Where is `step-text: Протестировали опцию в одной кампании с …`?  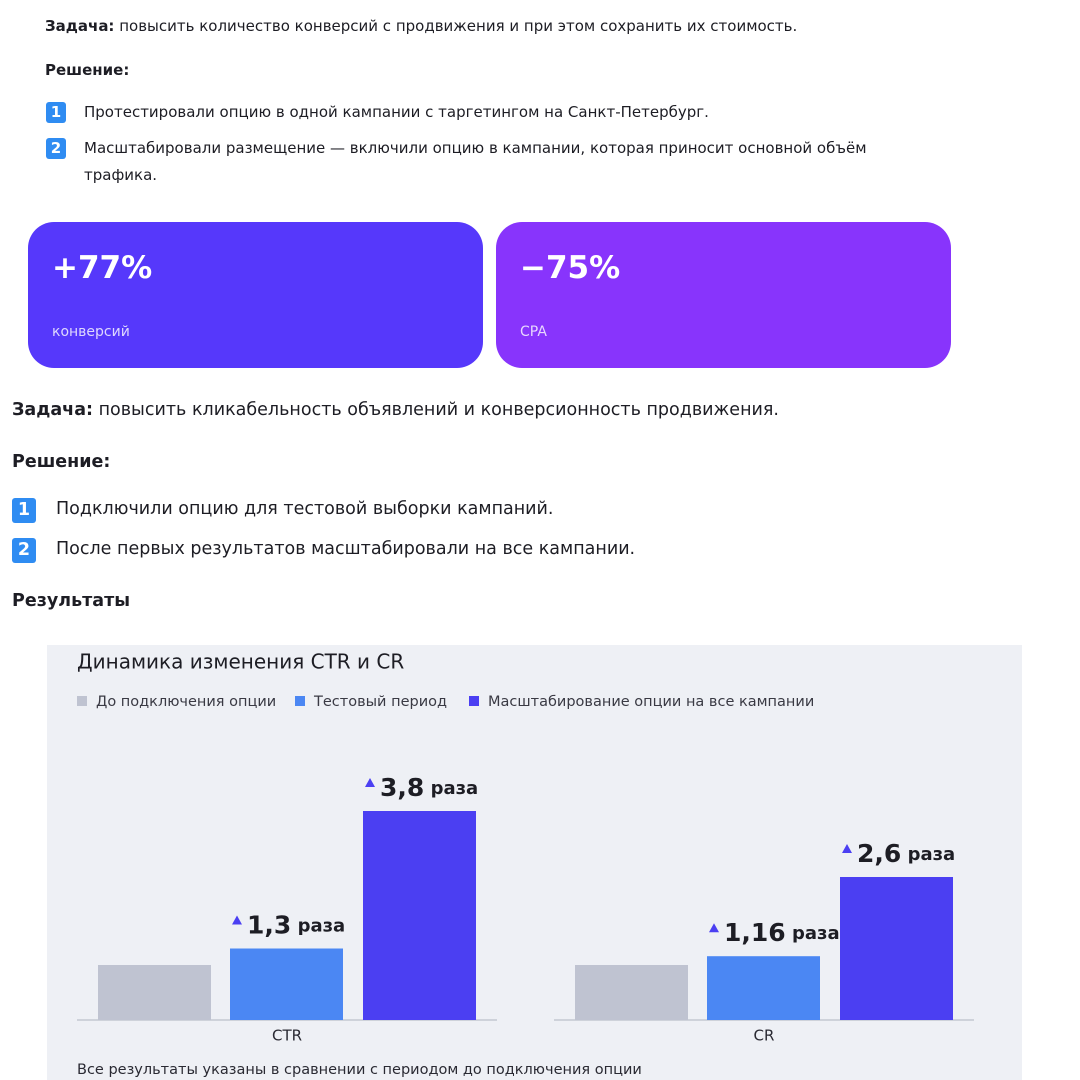 step-text: Протестировали опцию в одной кампании с … is located at coordinates (396, 112).